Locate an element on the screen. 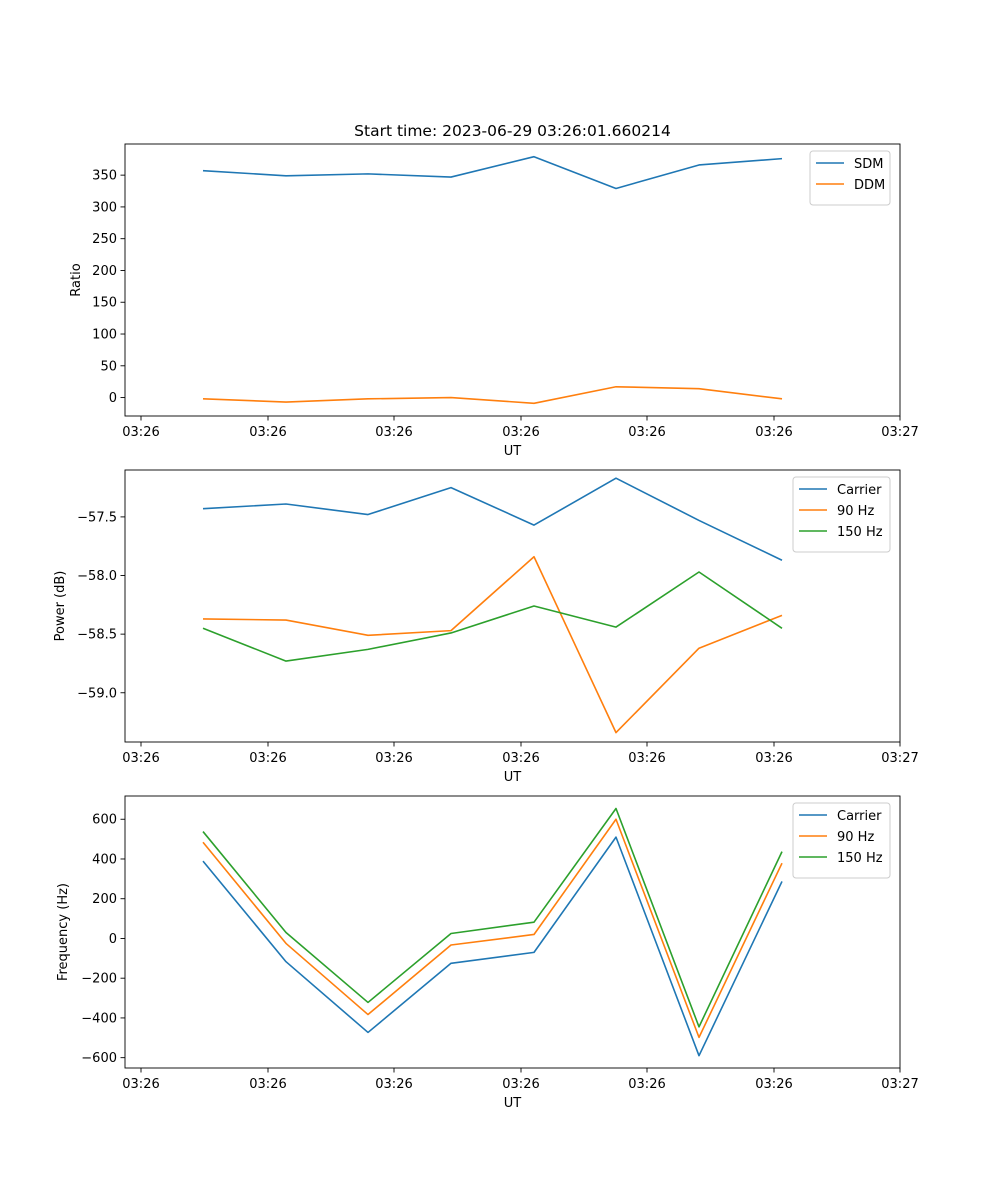 The height and width of the screenshot is (1200, 1000). y-axis-label: Frequency (Hz) is located at coordinates (63, 932).